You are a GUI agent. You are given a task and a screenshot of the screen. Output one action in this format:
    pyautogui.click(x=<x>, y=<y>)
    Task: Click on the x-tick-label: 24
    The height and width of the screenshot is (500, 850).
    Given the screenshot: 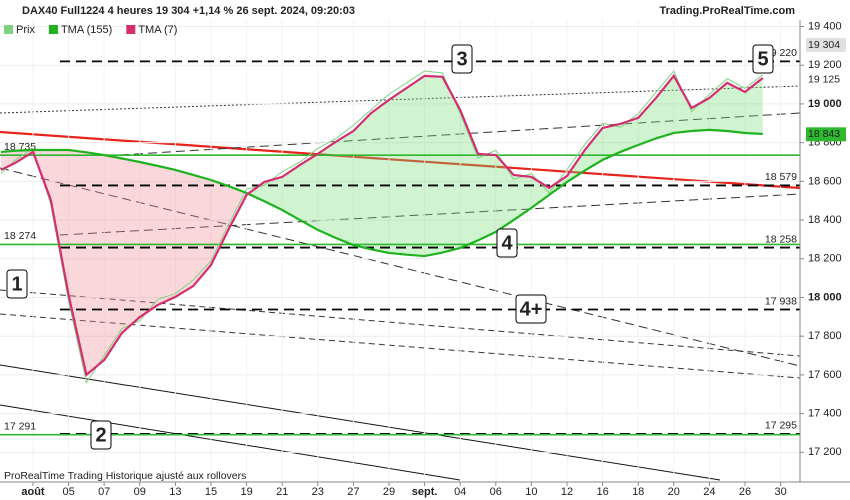 What is the action you would take?
    pyautogui.click(x=709, y=492)
    